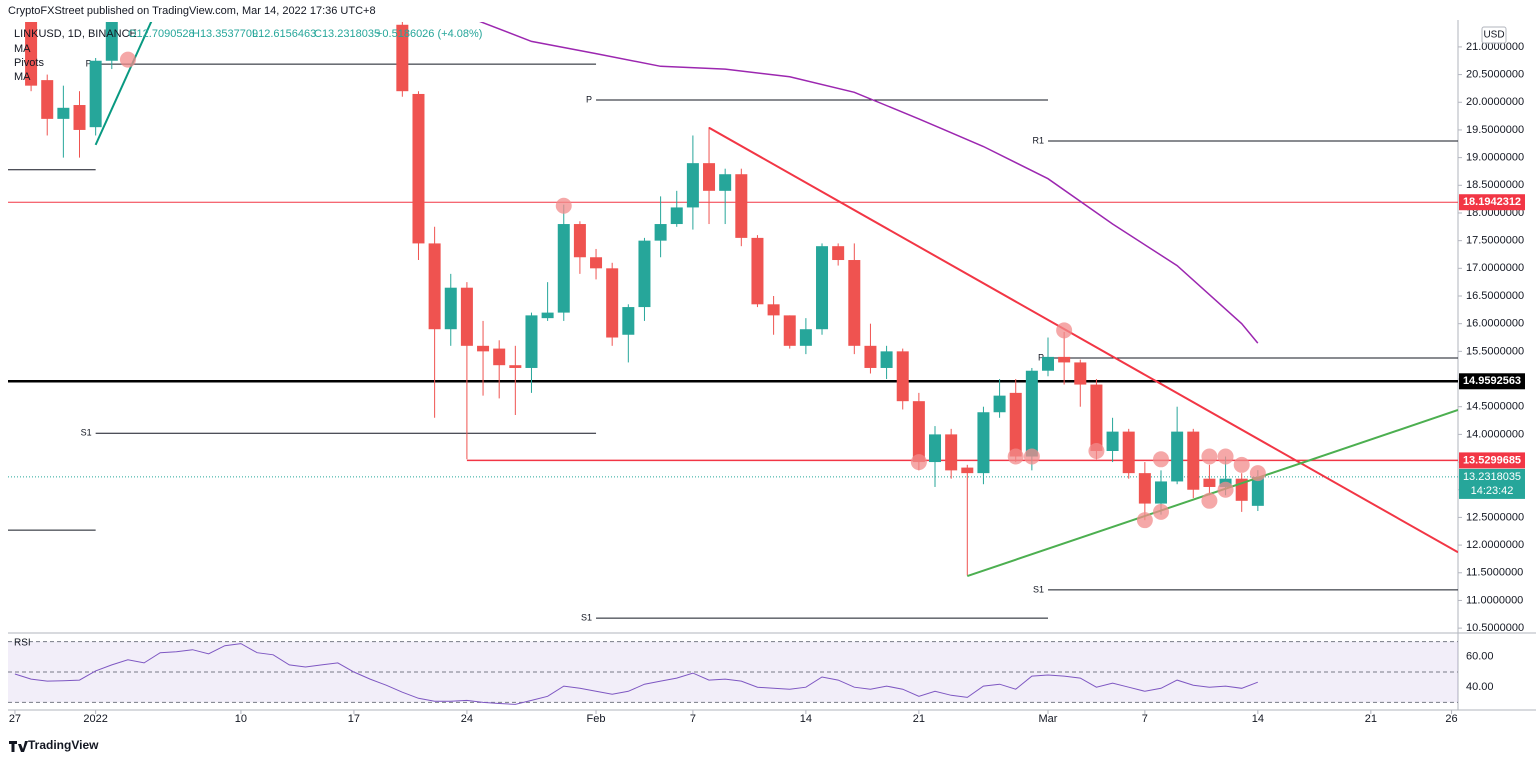  I want to click on trend-line, so click(123, 84).